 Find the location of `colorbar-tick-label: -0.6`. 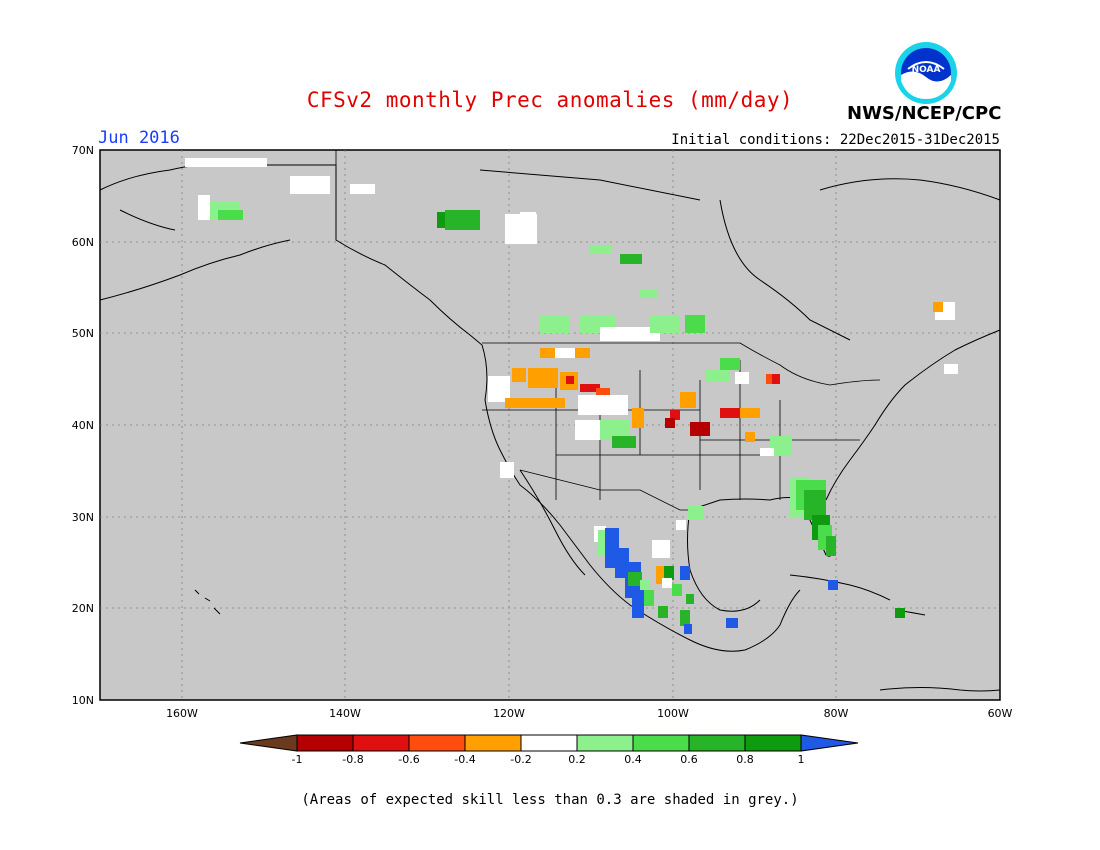

colorbar-tick-label: -0.6 is located at coordinates (408, 759).